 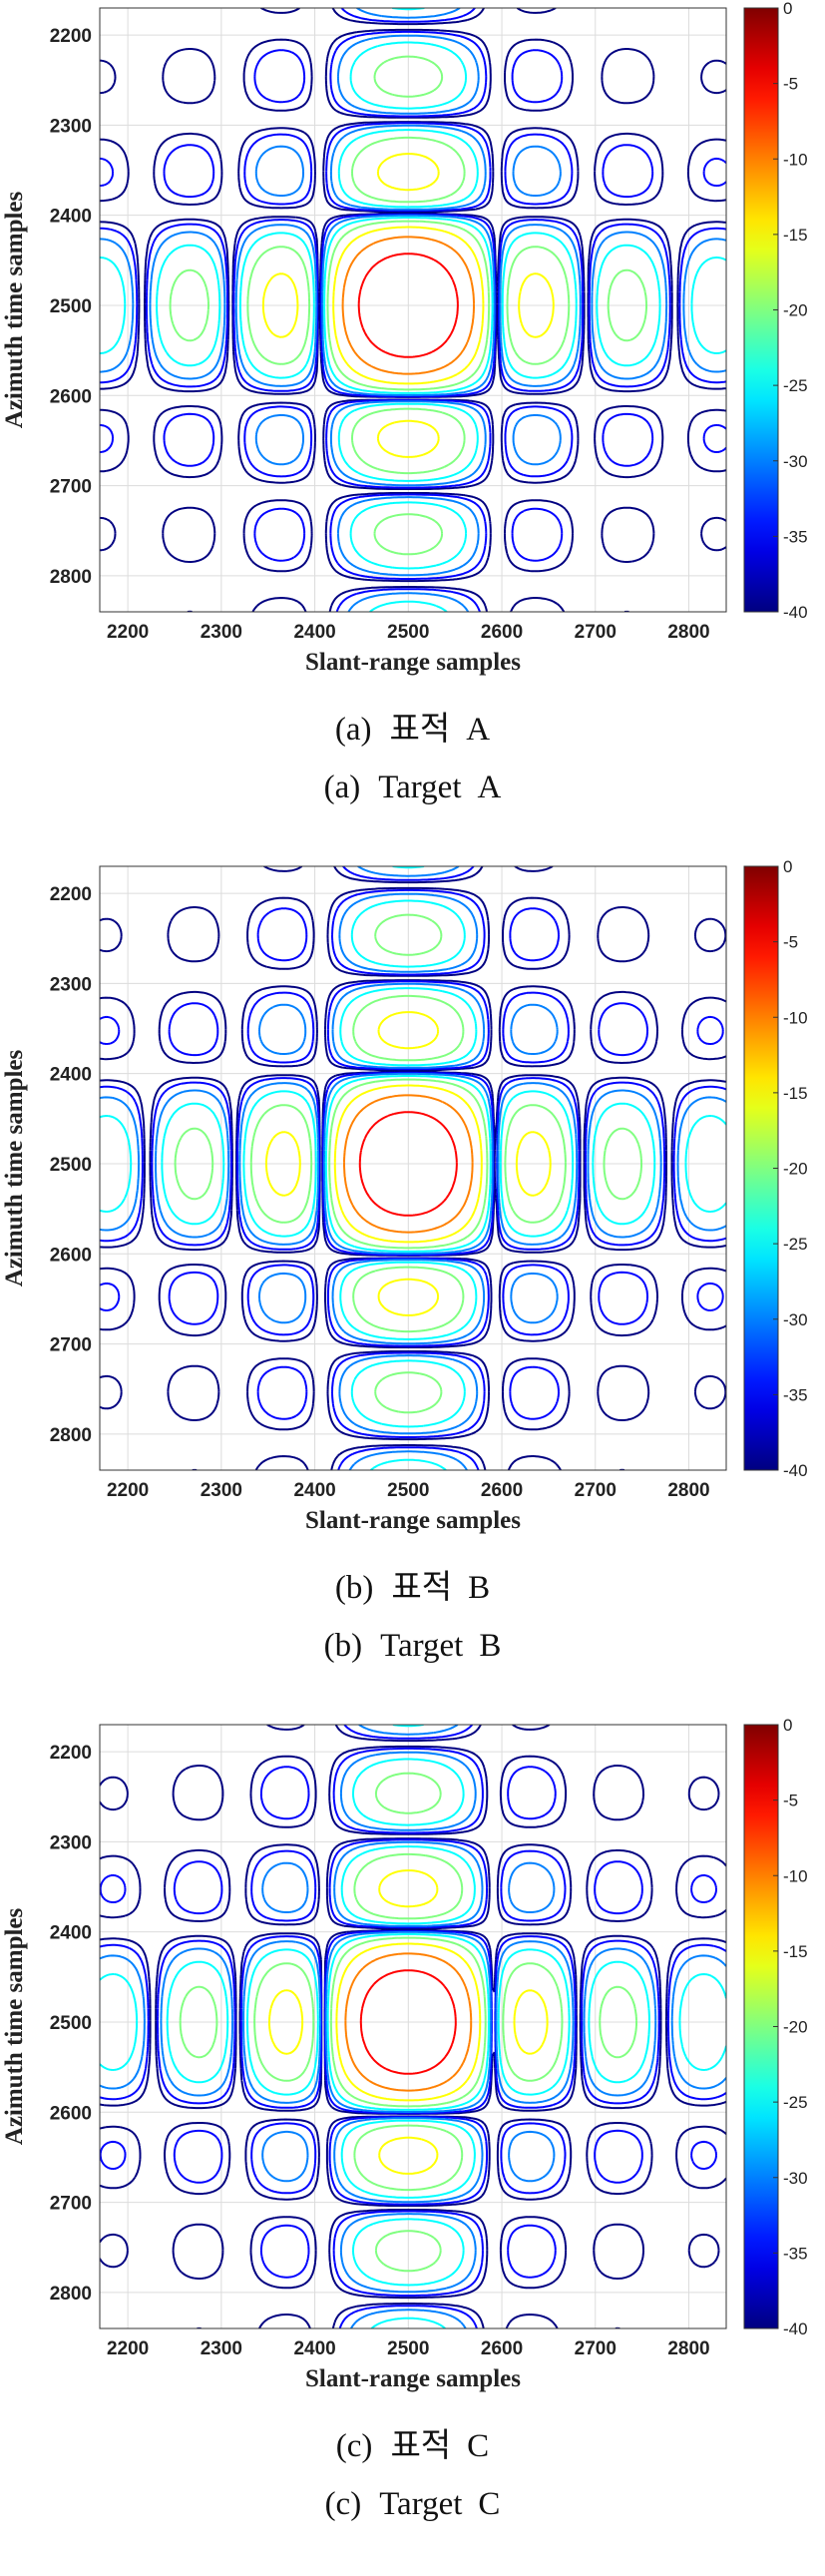 I want to click on caption-english: (c) Target C, so click(x=412, y=2505).